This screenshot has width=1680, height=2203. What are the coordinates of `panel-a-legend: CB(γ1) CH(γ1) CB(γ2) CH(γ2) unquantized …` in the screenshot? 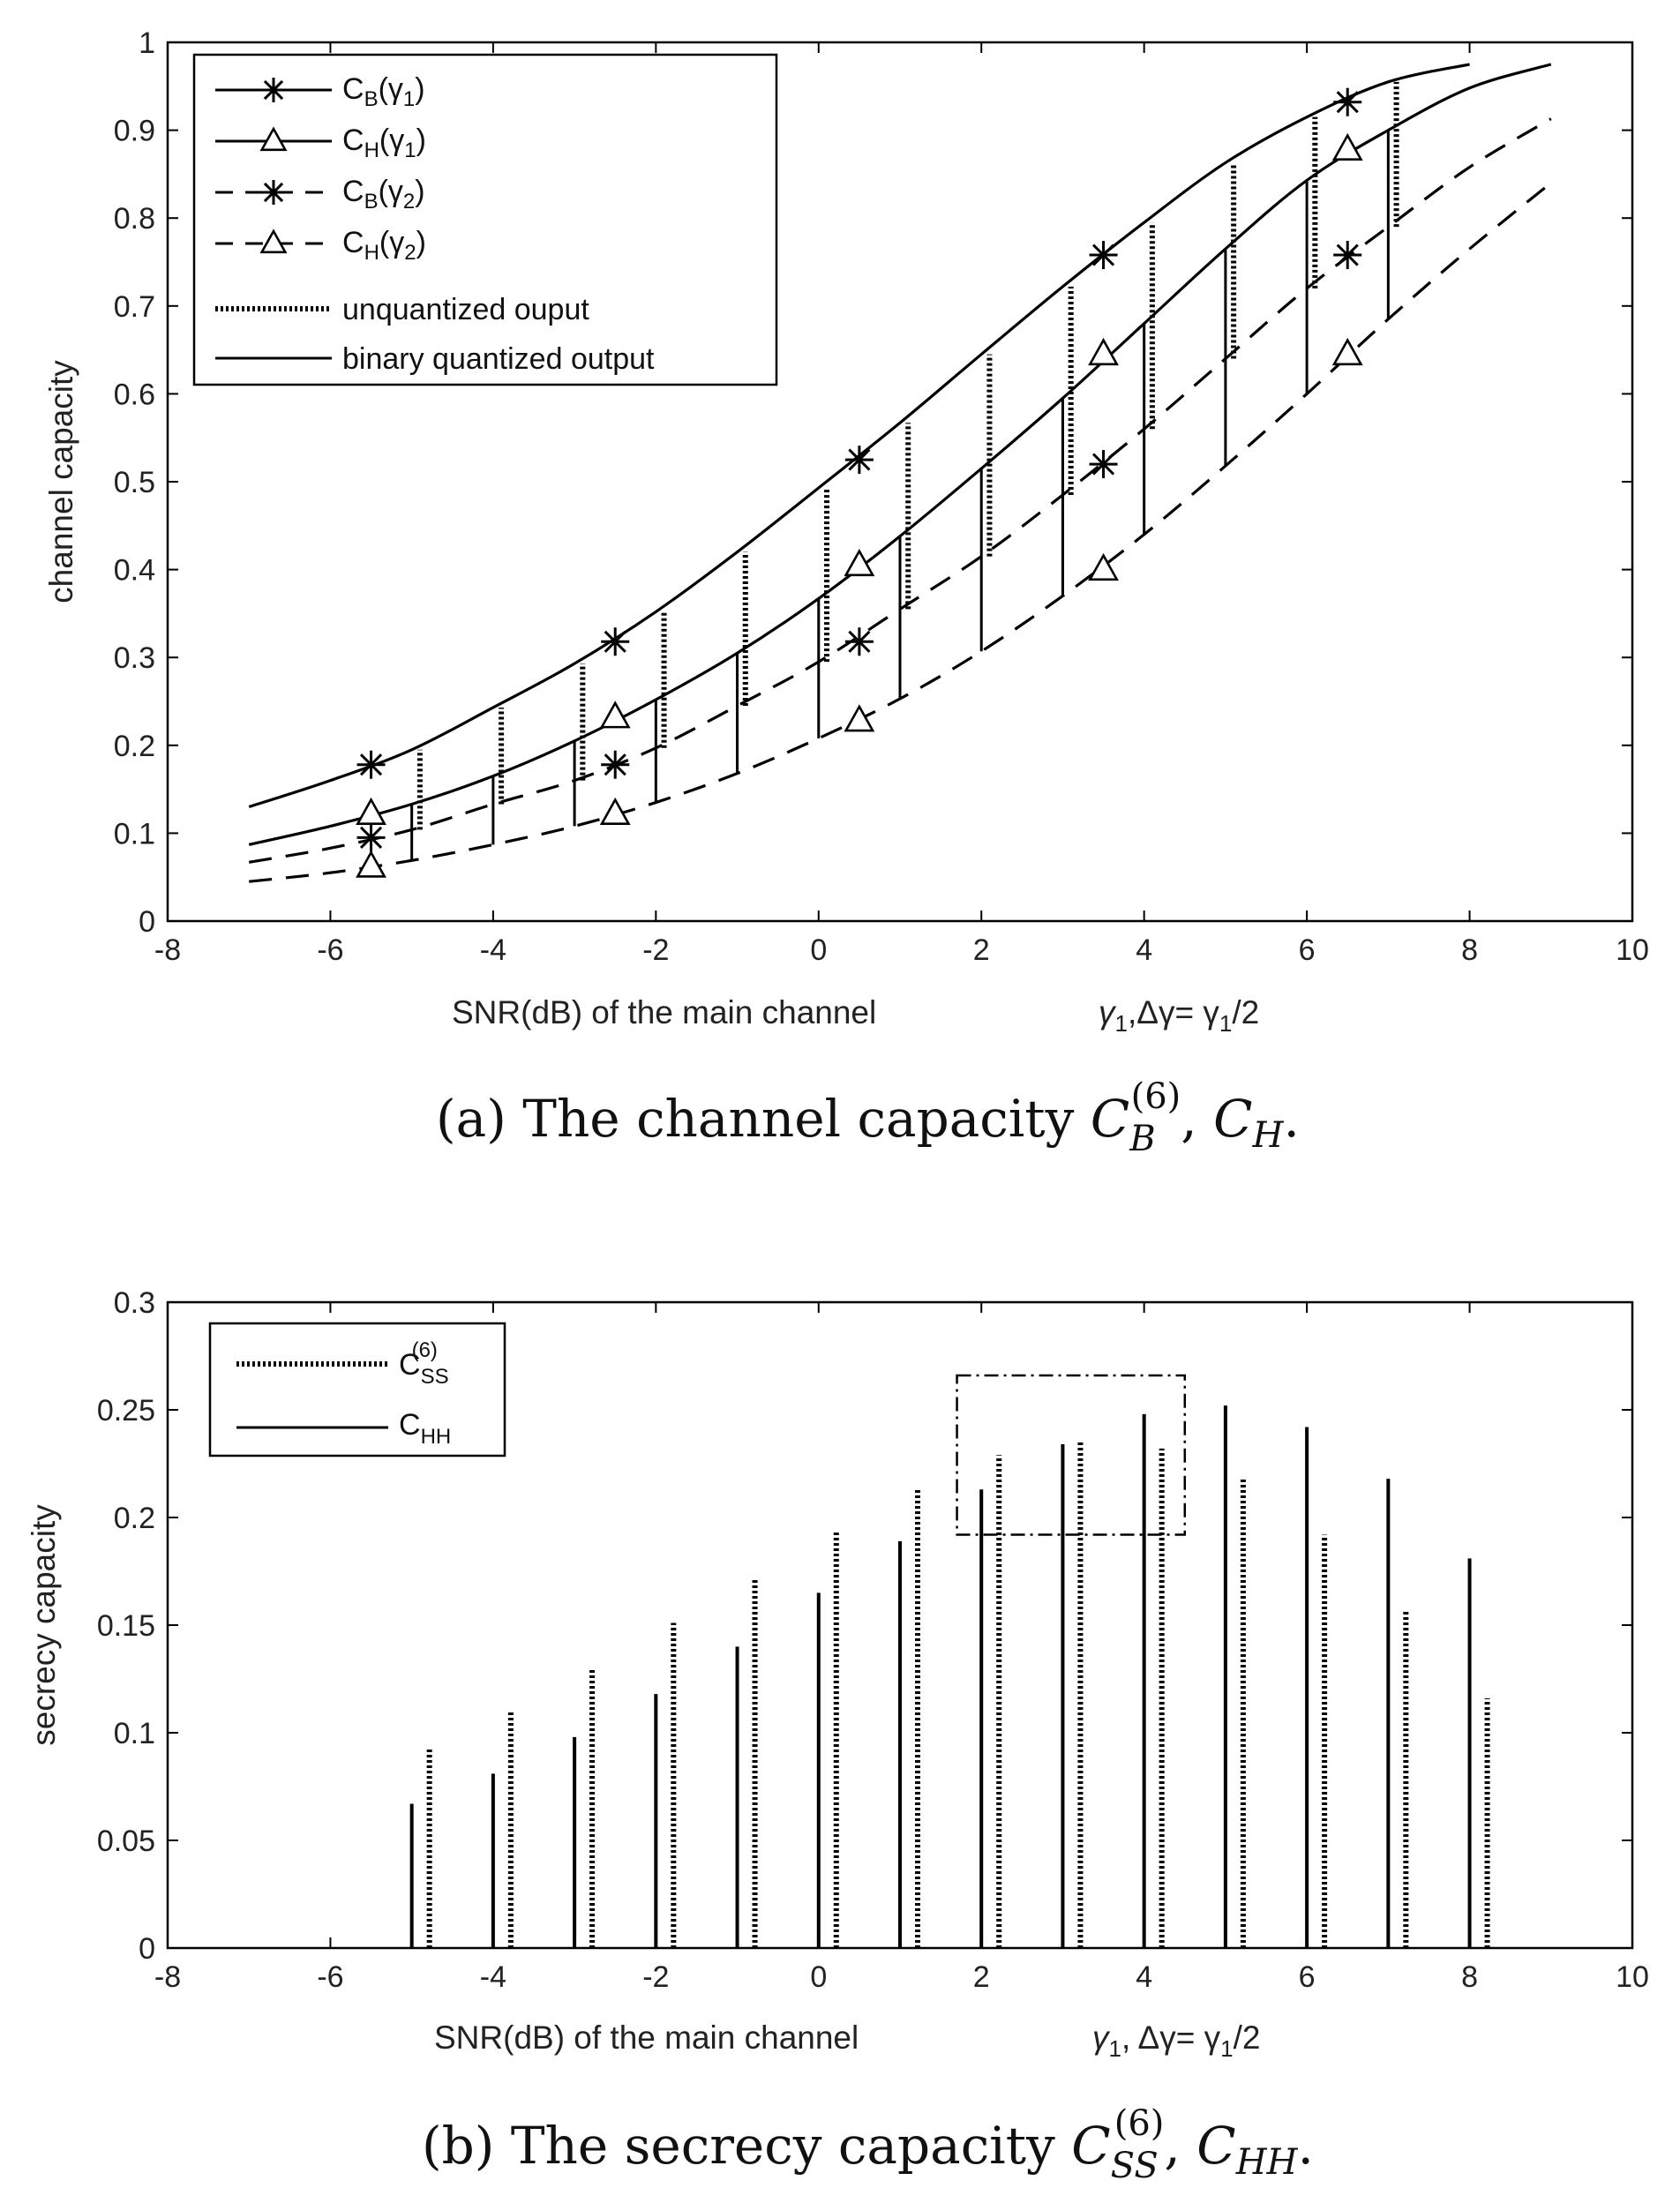 It's located at (485, 219).